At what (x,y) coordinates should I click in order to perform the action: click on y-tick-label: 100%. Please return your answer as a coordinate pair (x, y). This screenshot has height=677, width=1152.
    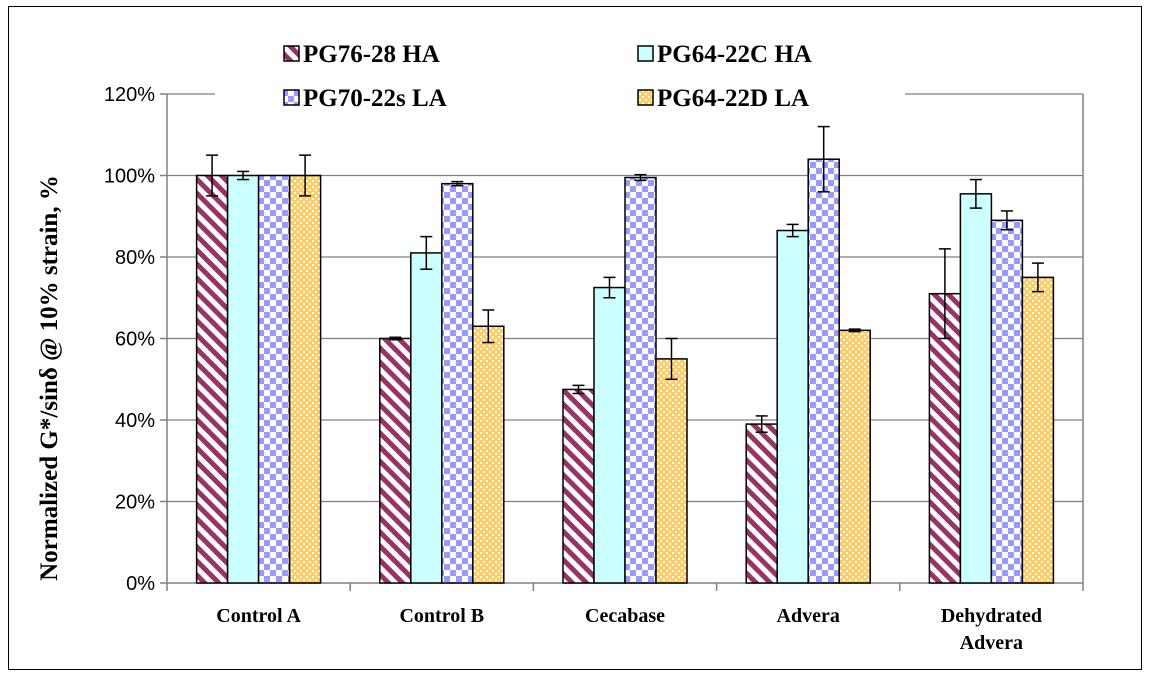
    Looking at the image, I should click on (129, 177).